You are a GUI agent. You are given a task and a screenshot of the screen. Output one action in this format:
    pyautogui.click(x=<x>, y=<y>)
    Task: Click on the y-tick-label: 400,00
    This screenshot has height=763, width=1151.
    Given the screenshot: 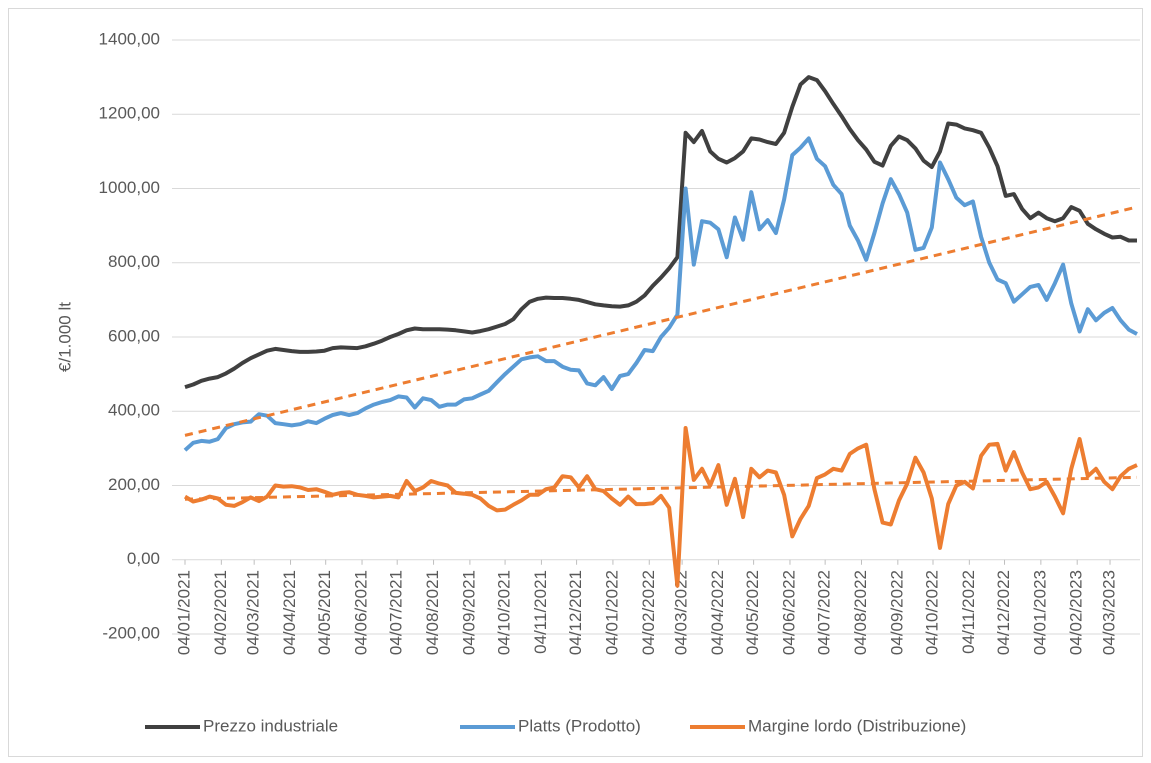 What is the action you would take?
    pyautogui.click(x=134, y=410)
    